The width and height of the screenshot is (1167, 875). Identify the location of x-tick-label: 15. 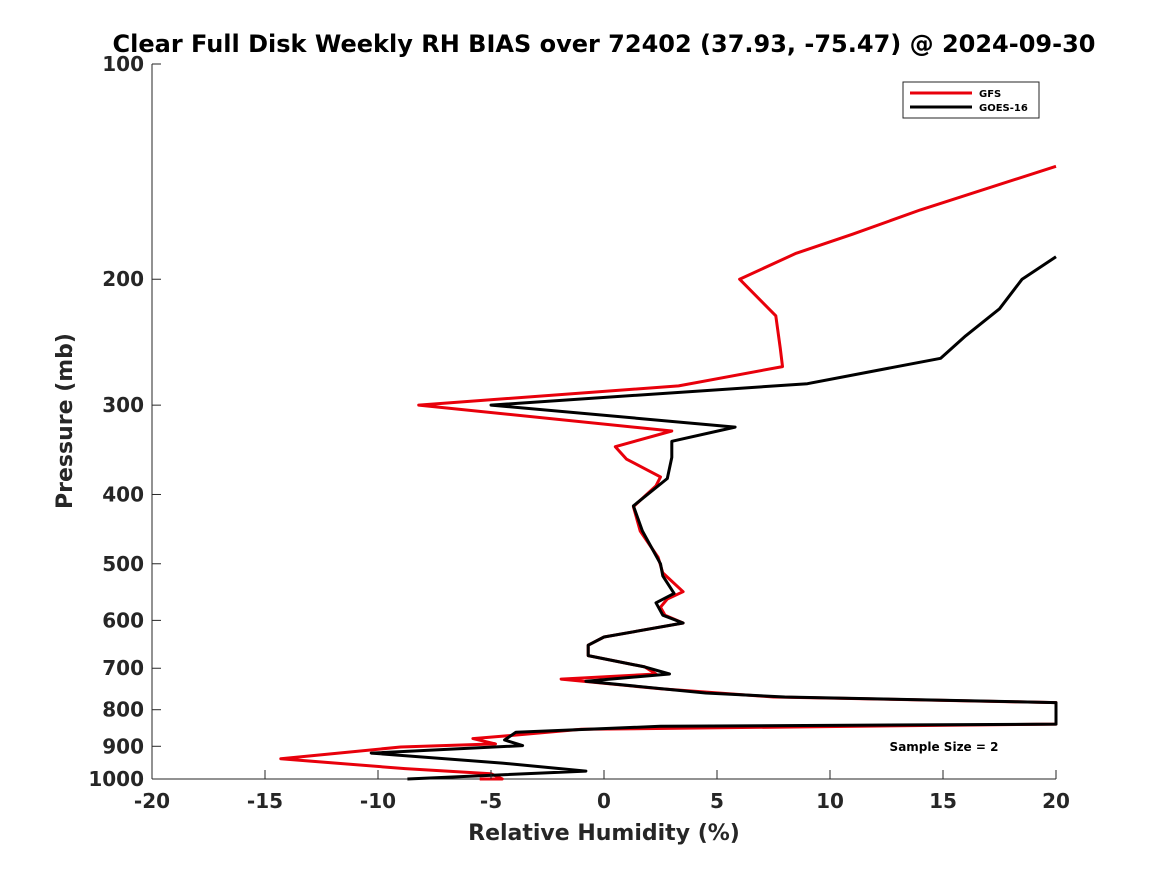
(943, 801).